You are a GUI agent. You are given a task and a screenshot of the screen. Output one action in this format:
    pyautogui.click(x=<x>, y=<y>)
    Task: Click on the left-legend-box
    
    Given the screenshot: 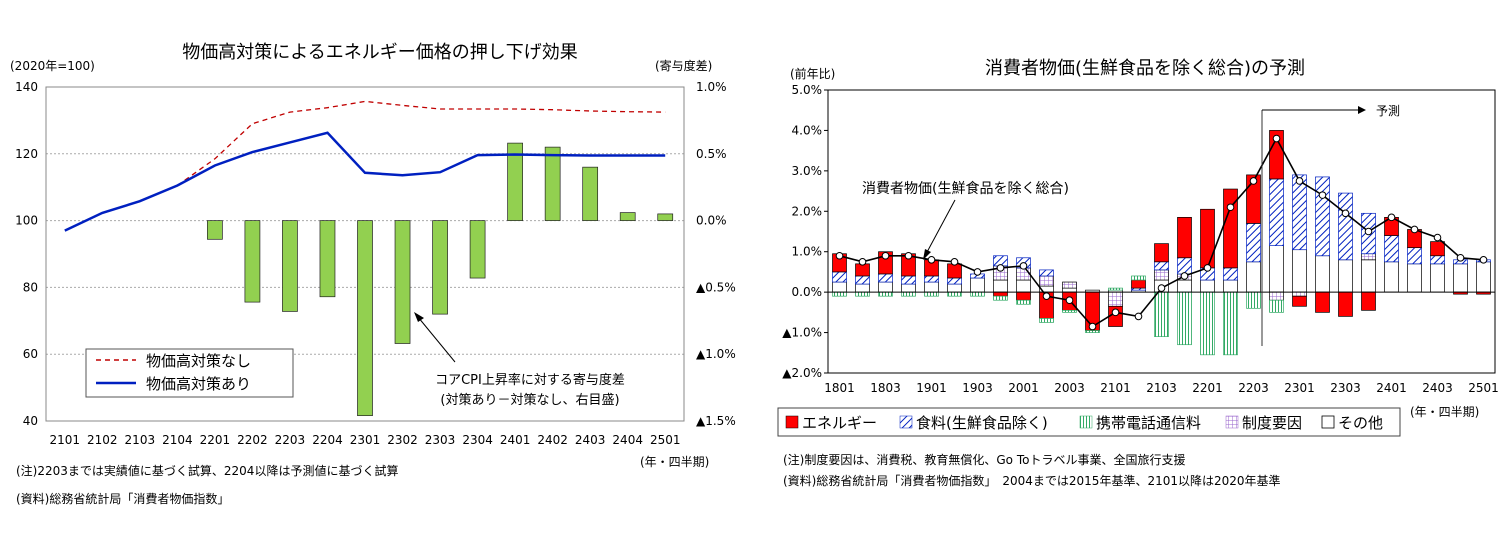 What is the action you would take?
    pyautogui.click(x=189, y=373)
    